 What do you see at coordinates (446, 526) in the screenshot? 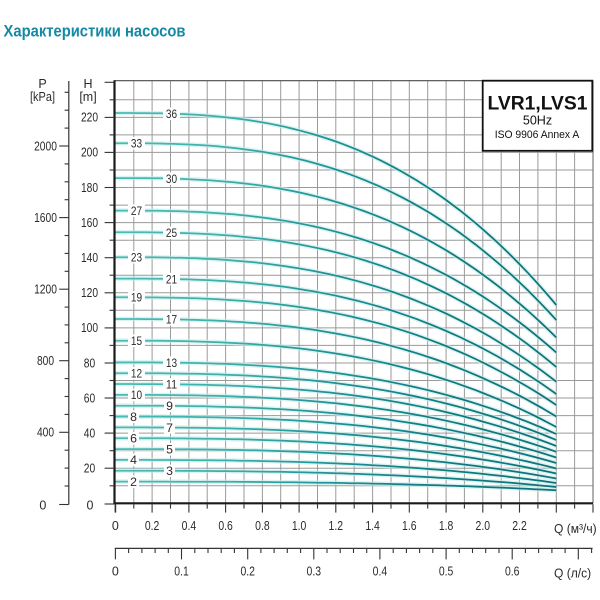
I see `svg-text: 1.8` at bounding box center [446, 526].